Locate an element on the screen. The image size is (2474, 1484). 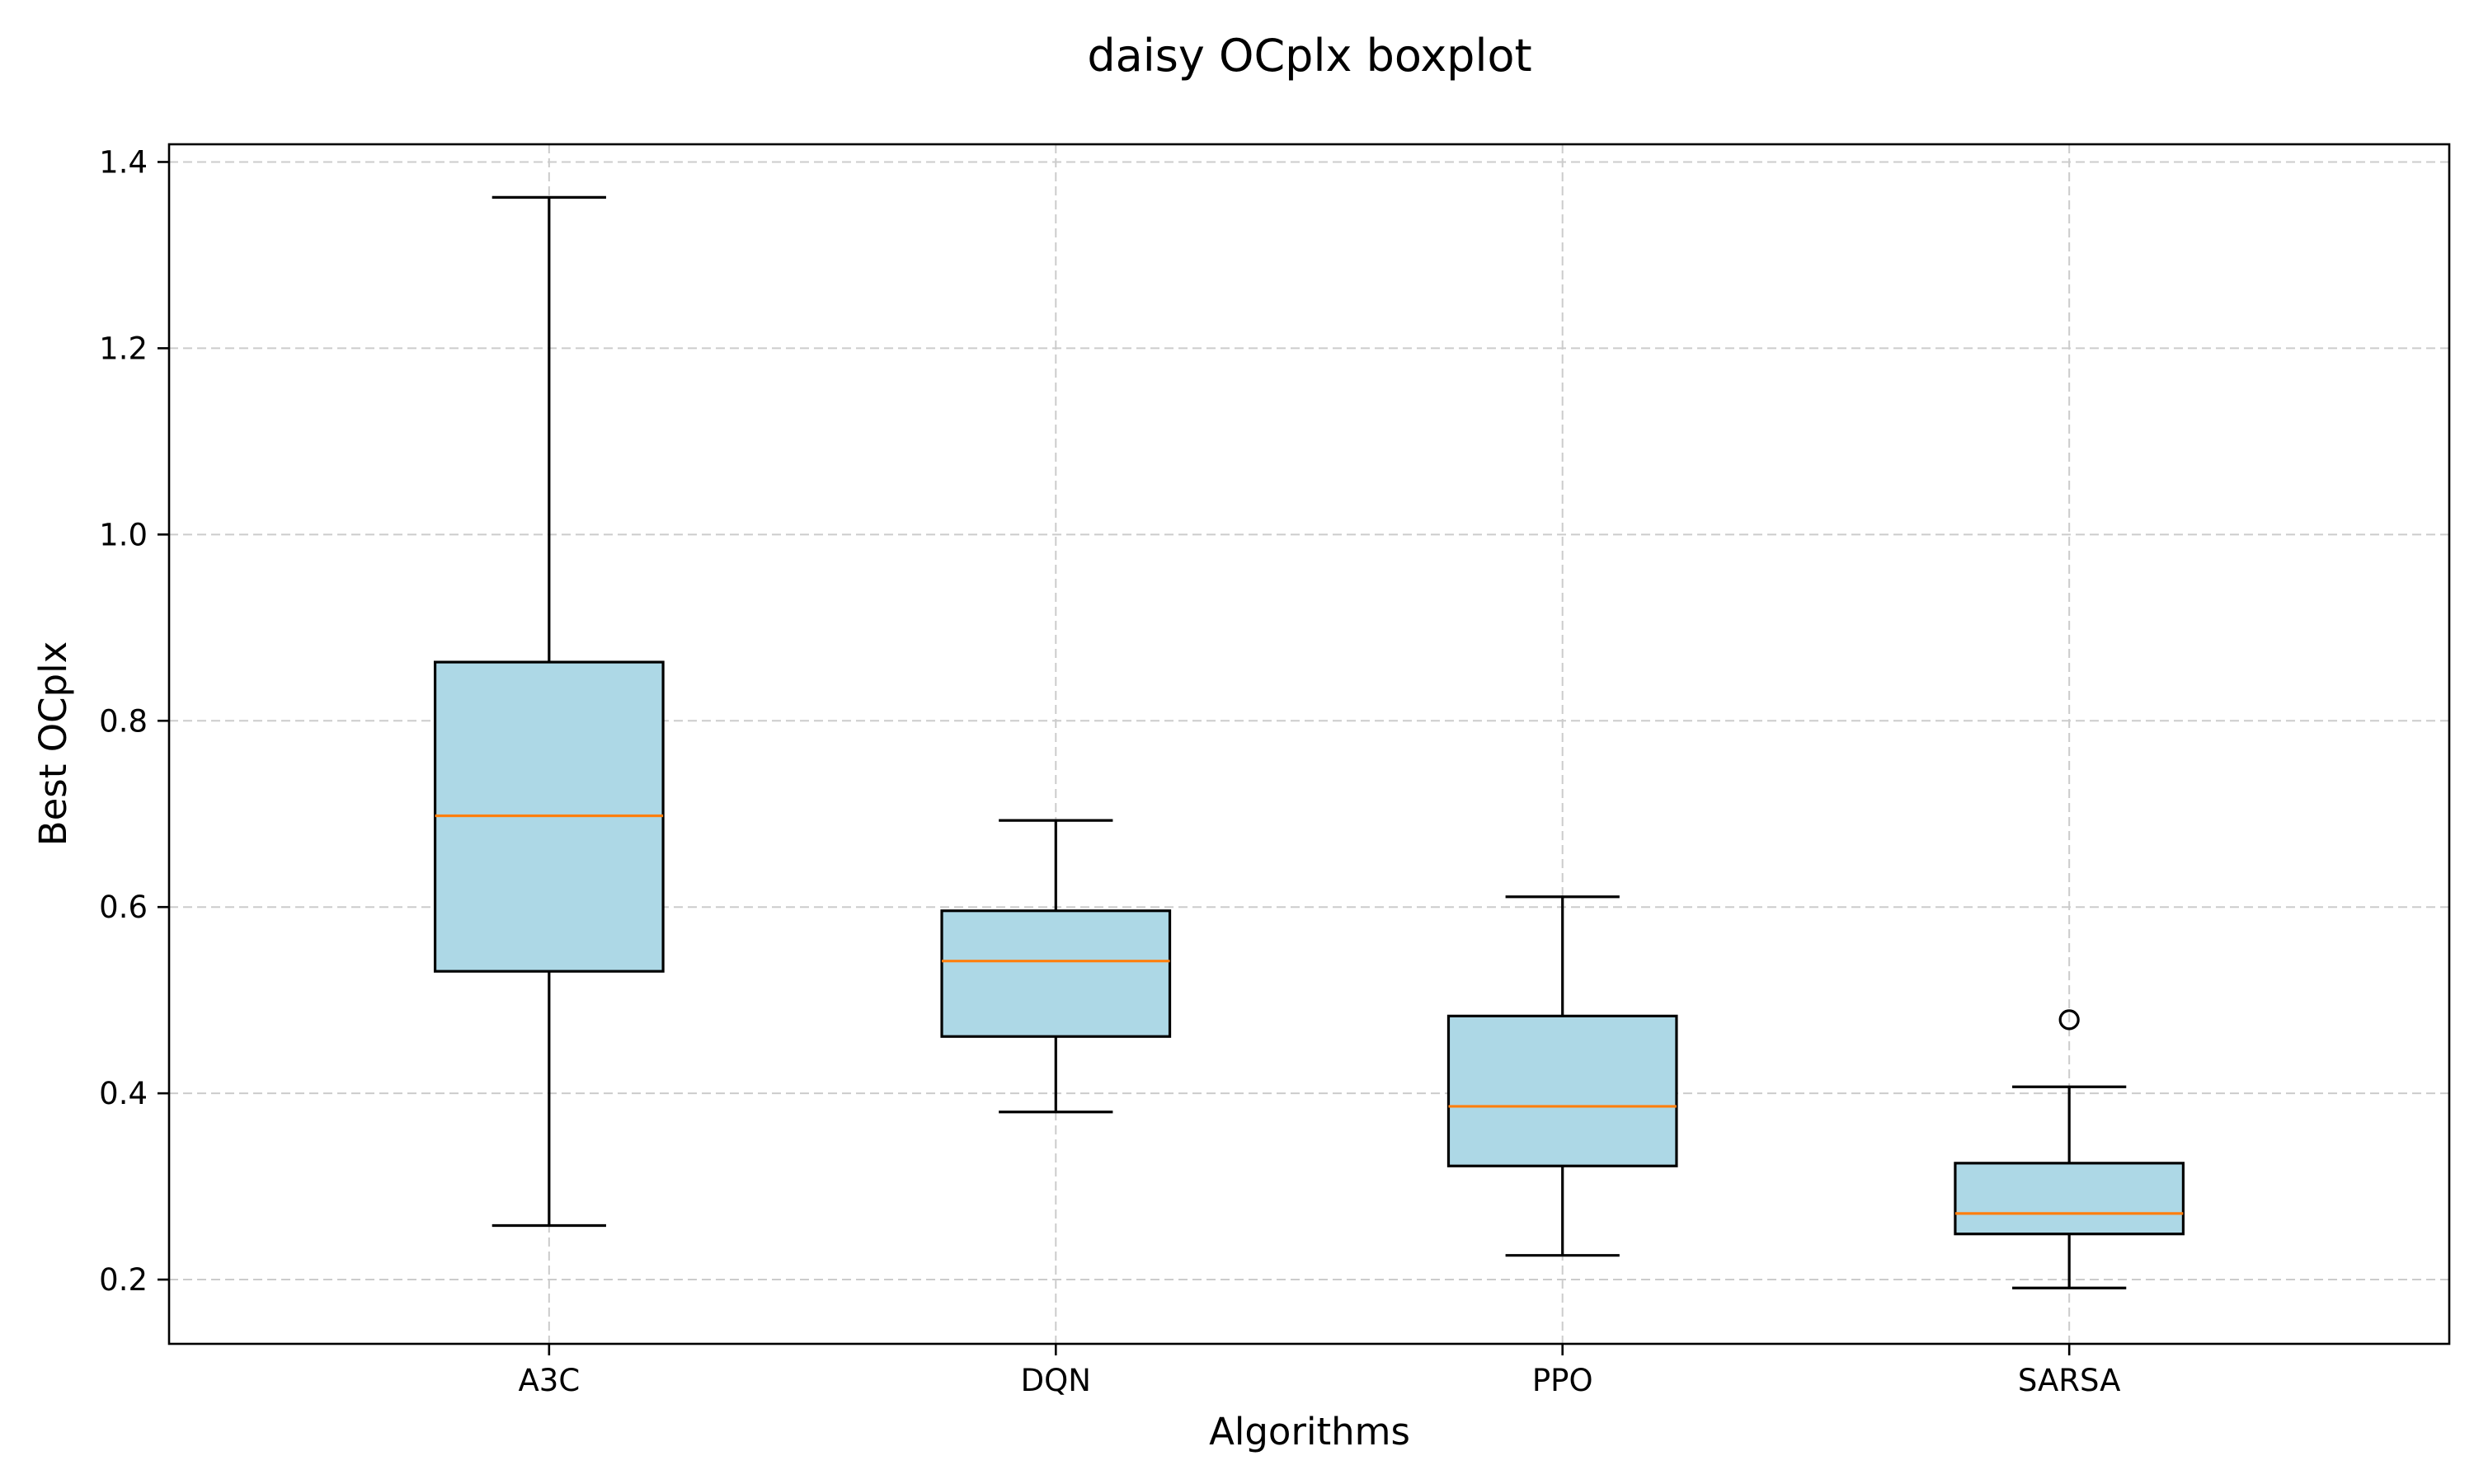
y-tick-label: 0.8 is located at coordinates (123, 721).